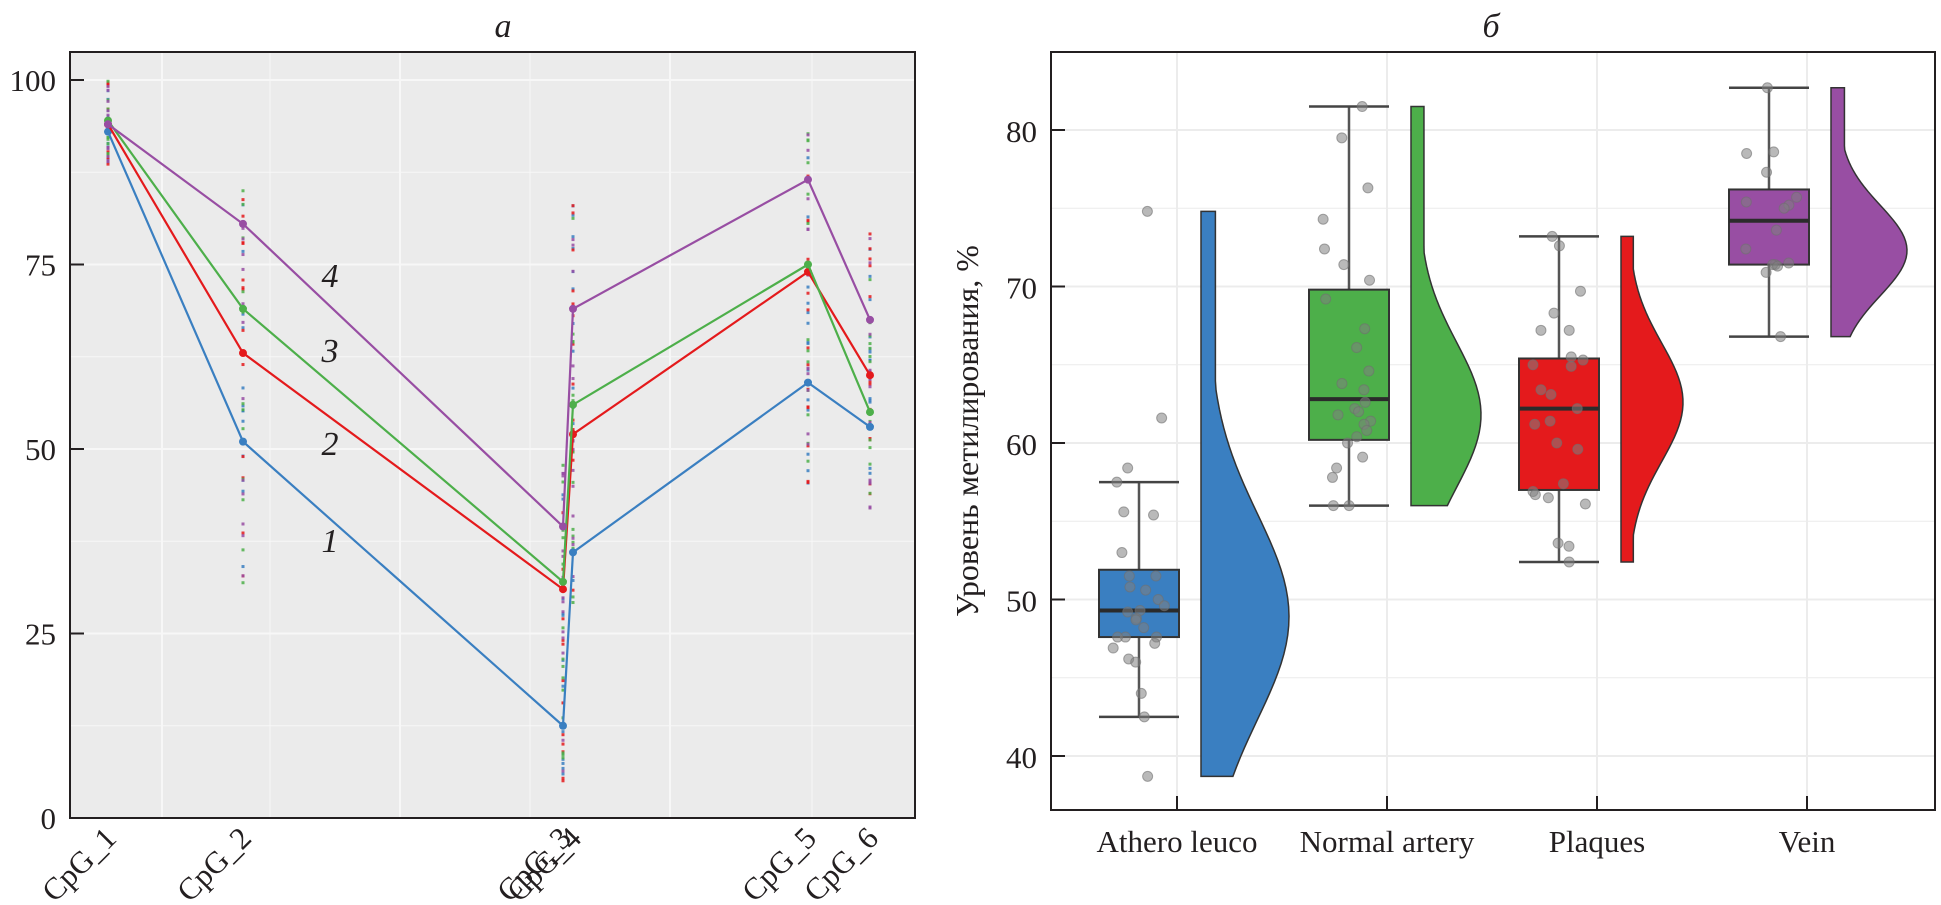  What do you see at coordinates (330, 409) in the screenshot?
I see `panel-a-series-labels: 1 2 3 4` at bounding box center [330, 409].